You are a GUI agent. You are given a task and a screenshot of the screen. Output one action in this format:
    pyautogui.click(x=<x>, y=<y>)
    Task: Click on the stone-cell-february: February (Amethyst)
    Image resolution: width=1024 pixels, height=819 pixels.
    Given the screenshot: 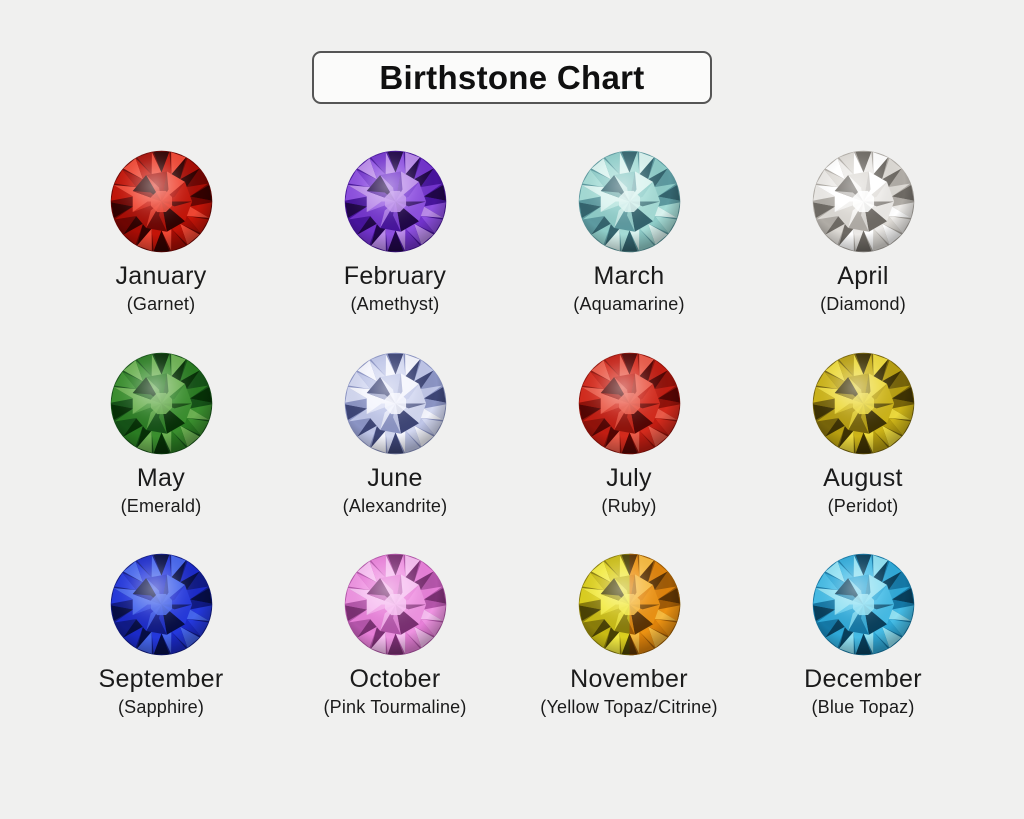 What is the action you would take?
    pyautogui.click(x=395, y=232)
    